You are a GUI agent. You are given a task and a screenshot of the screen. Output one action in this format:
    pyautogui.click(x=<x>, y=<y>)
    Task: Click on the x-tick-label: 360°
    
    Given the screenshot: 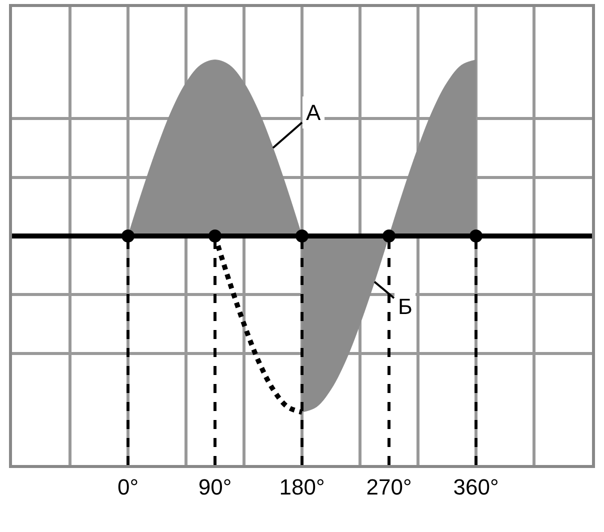 What is the action you would take?
    pyautogui.click(x=476, y=487)
    